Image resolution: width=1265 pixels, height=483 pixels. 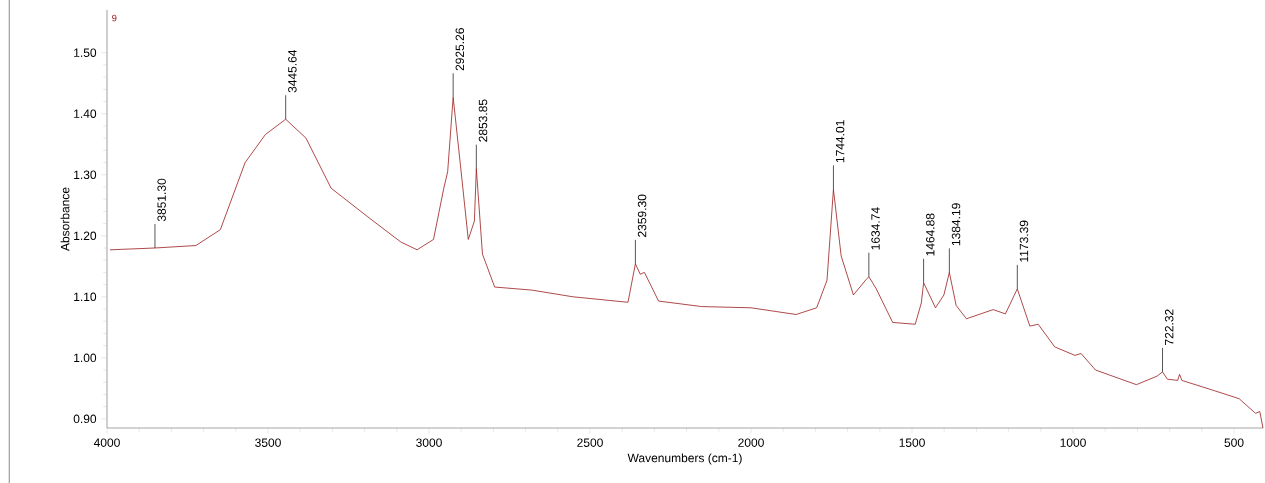 I want to click on y-tick-label: 1.50, so click(x=85, y=52).